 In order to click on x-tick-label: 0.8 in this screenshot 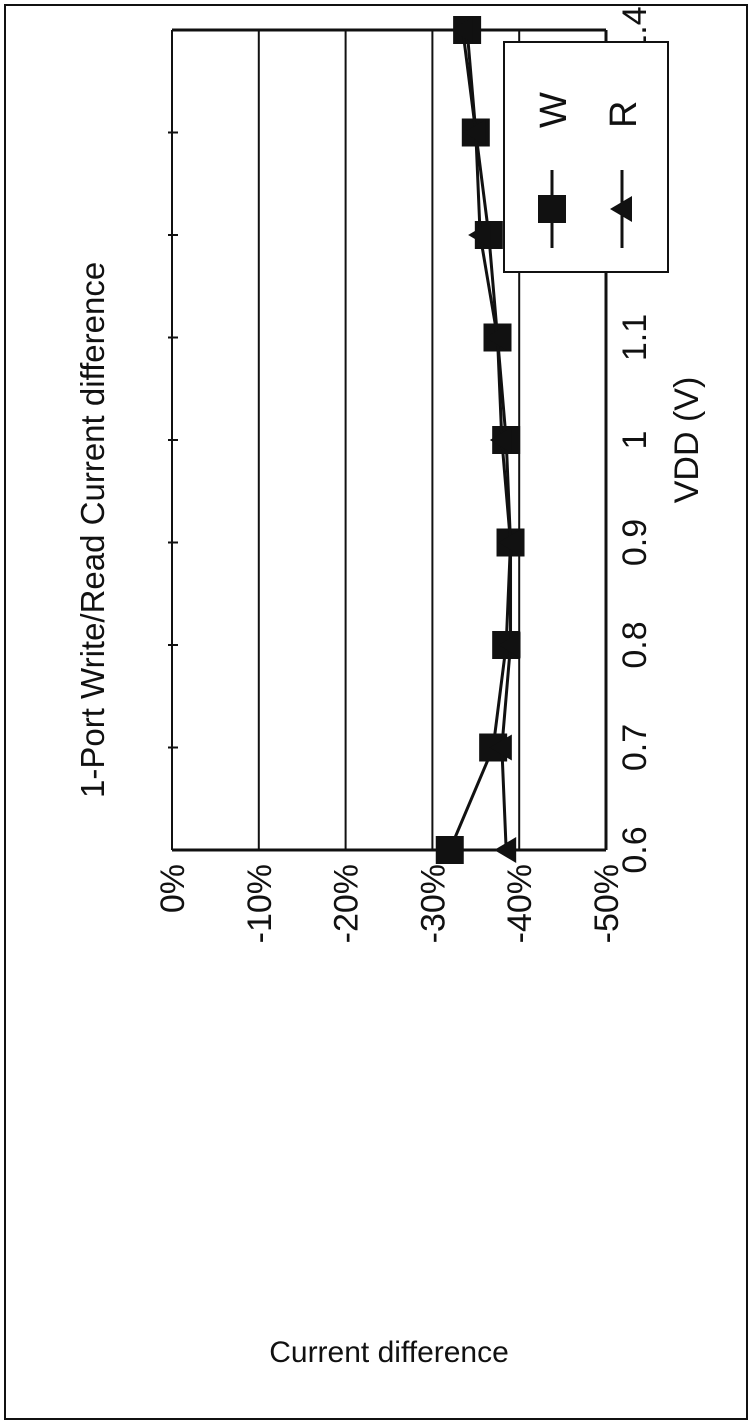, I will do `click(635, 644)`.